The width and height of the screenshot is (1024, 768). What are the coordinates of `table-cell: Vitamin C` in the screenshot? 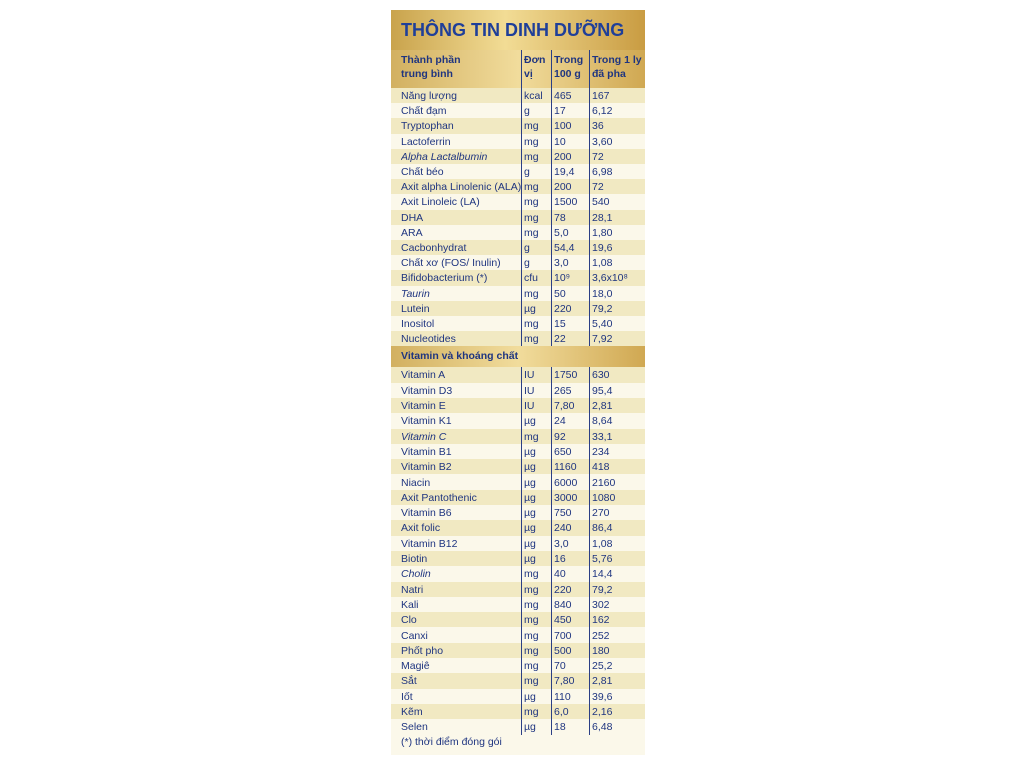 It's located at (424, 436).